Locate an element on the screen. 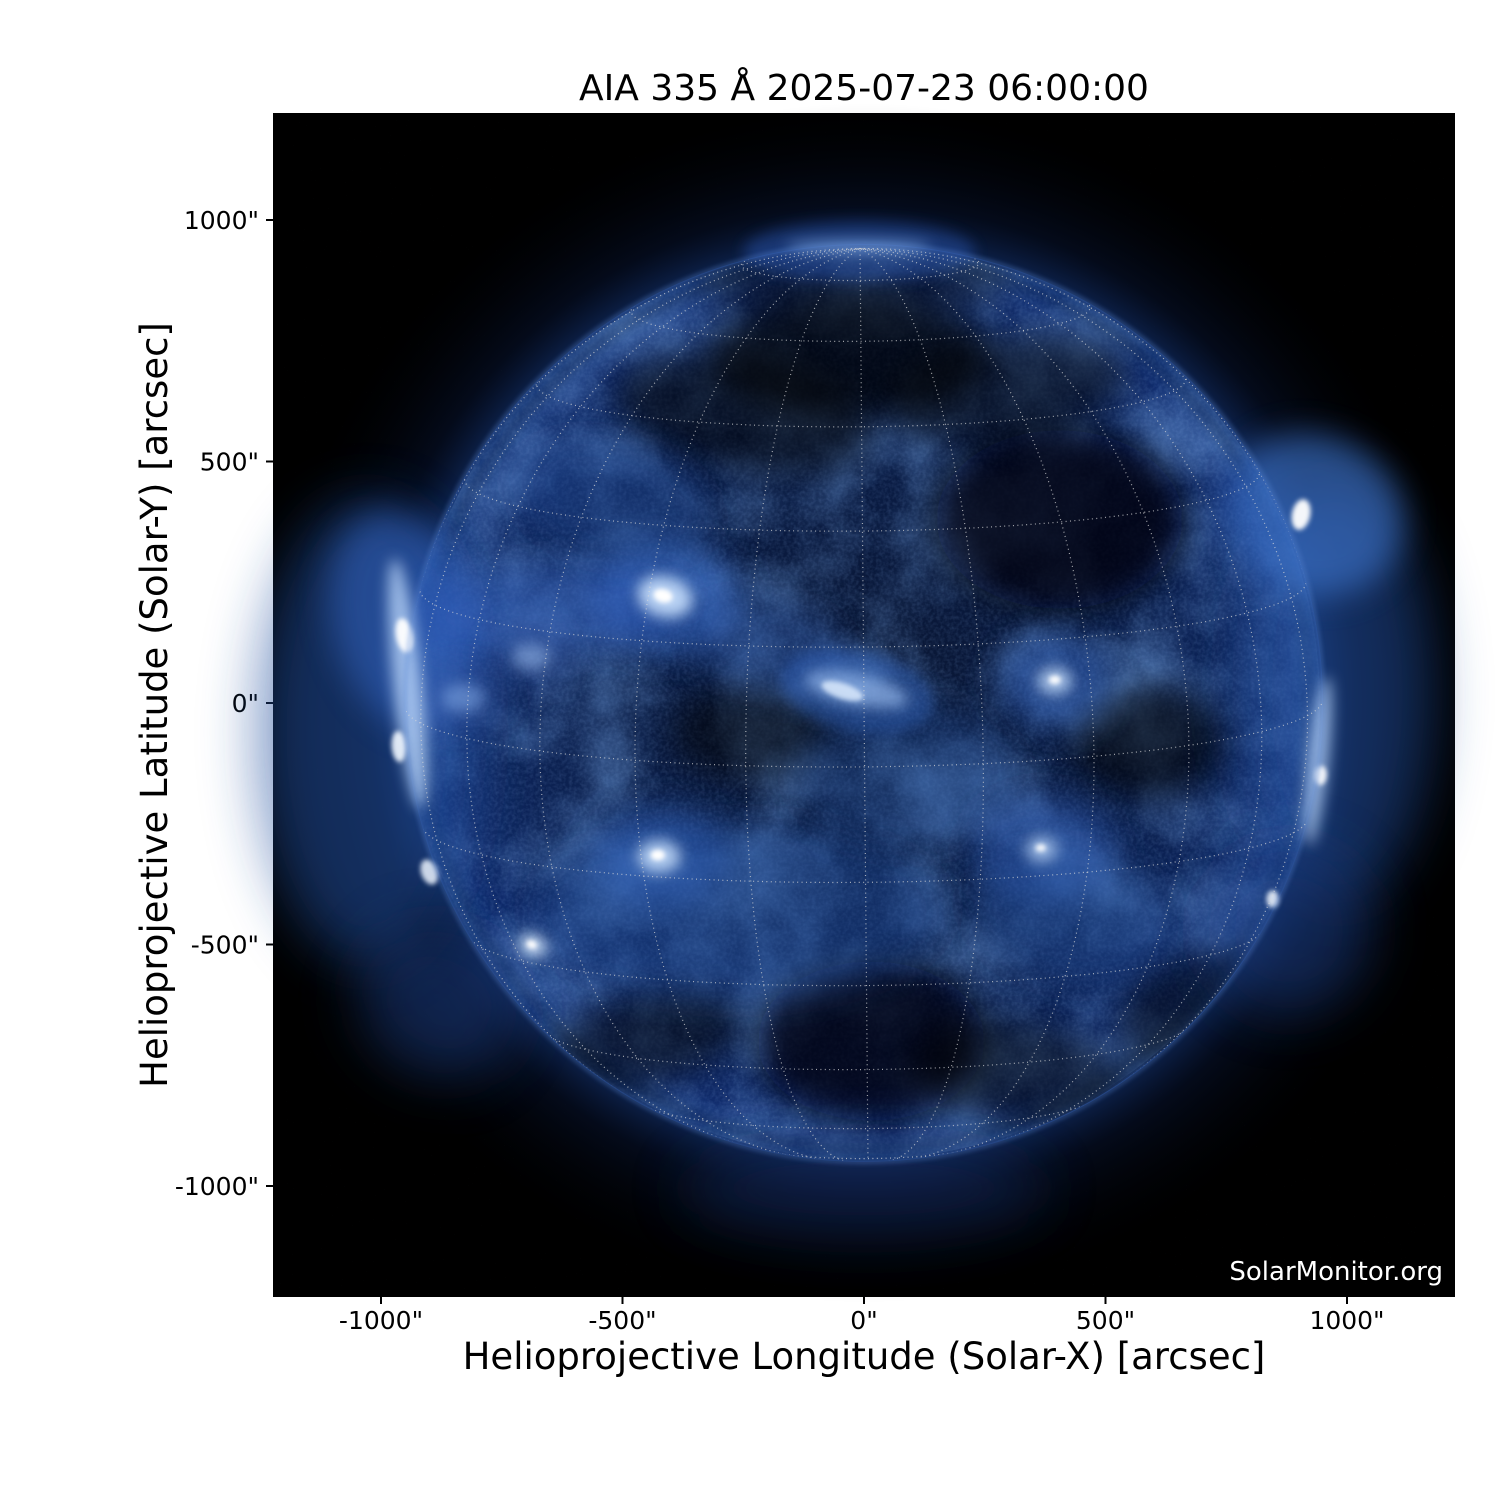 The height and width of the screenshot is (1500, 1500). x-tick-label: 0" is located at coordinates (863, 1320).